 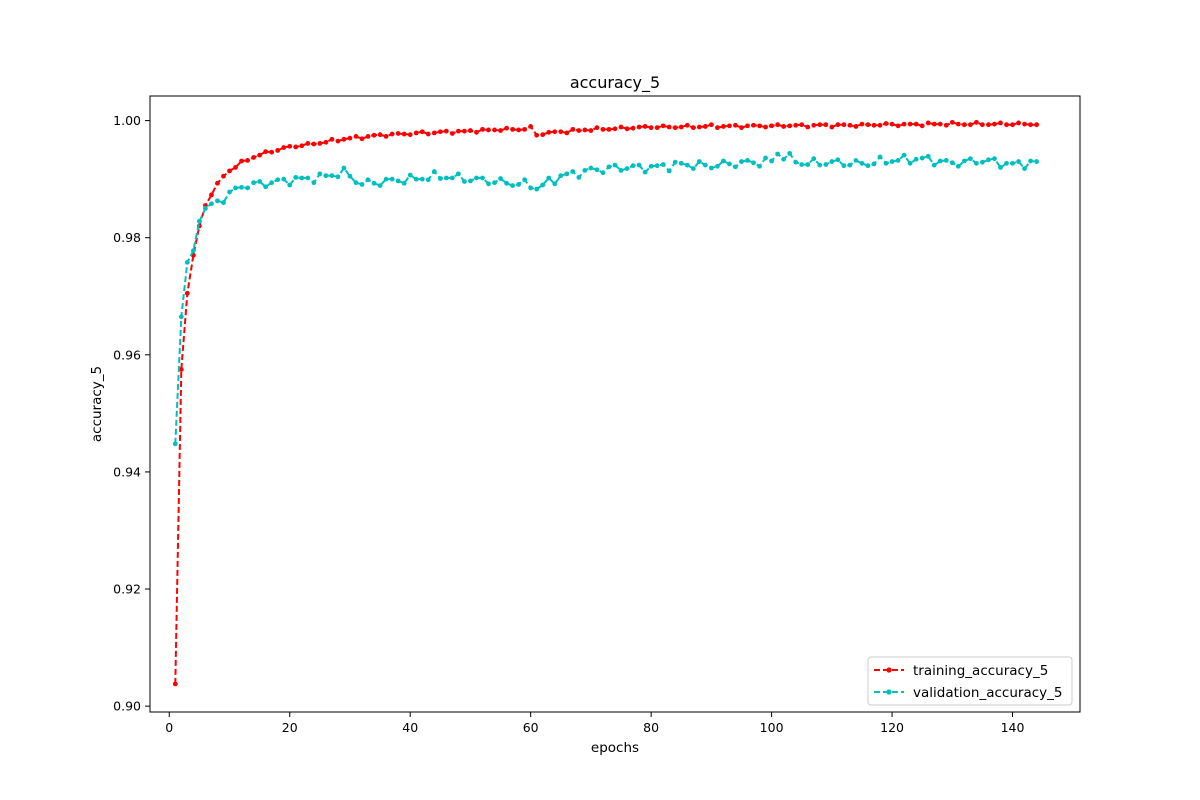 What do you see at coordinates (127, 471) in the screenshot?
I see `y-tick-label: 0.94` at bounding box center [127, 471].